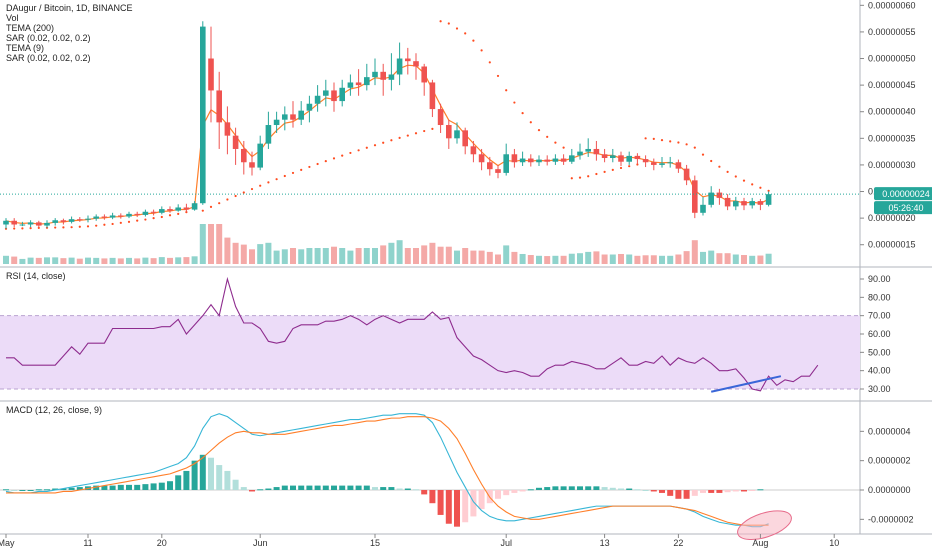 This screenshot has height=550, width=932. I want to click on rsi-tick-label: 90.00, so click(879, 279).